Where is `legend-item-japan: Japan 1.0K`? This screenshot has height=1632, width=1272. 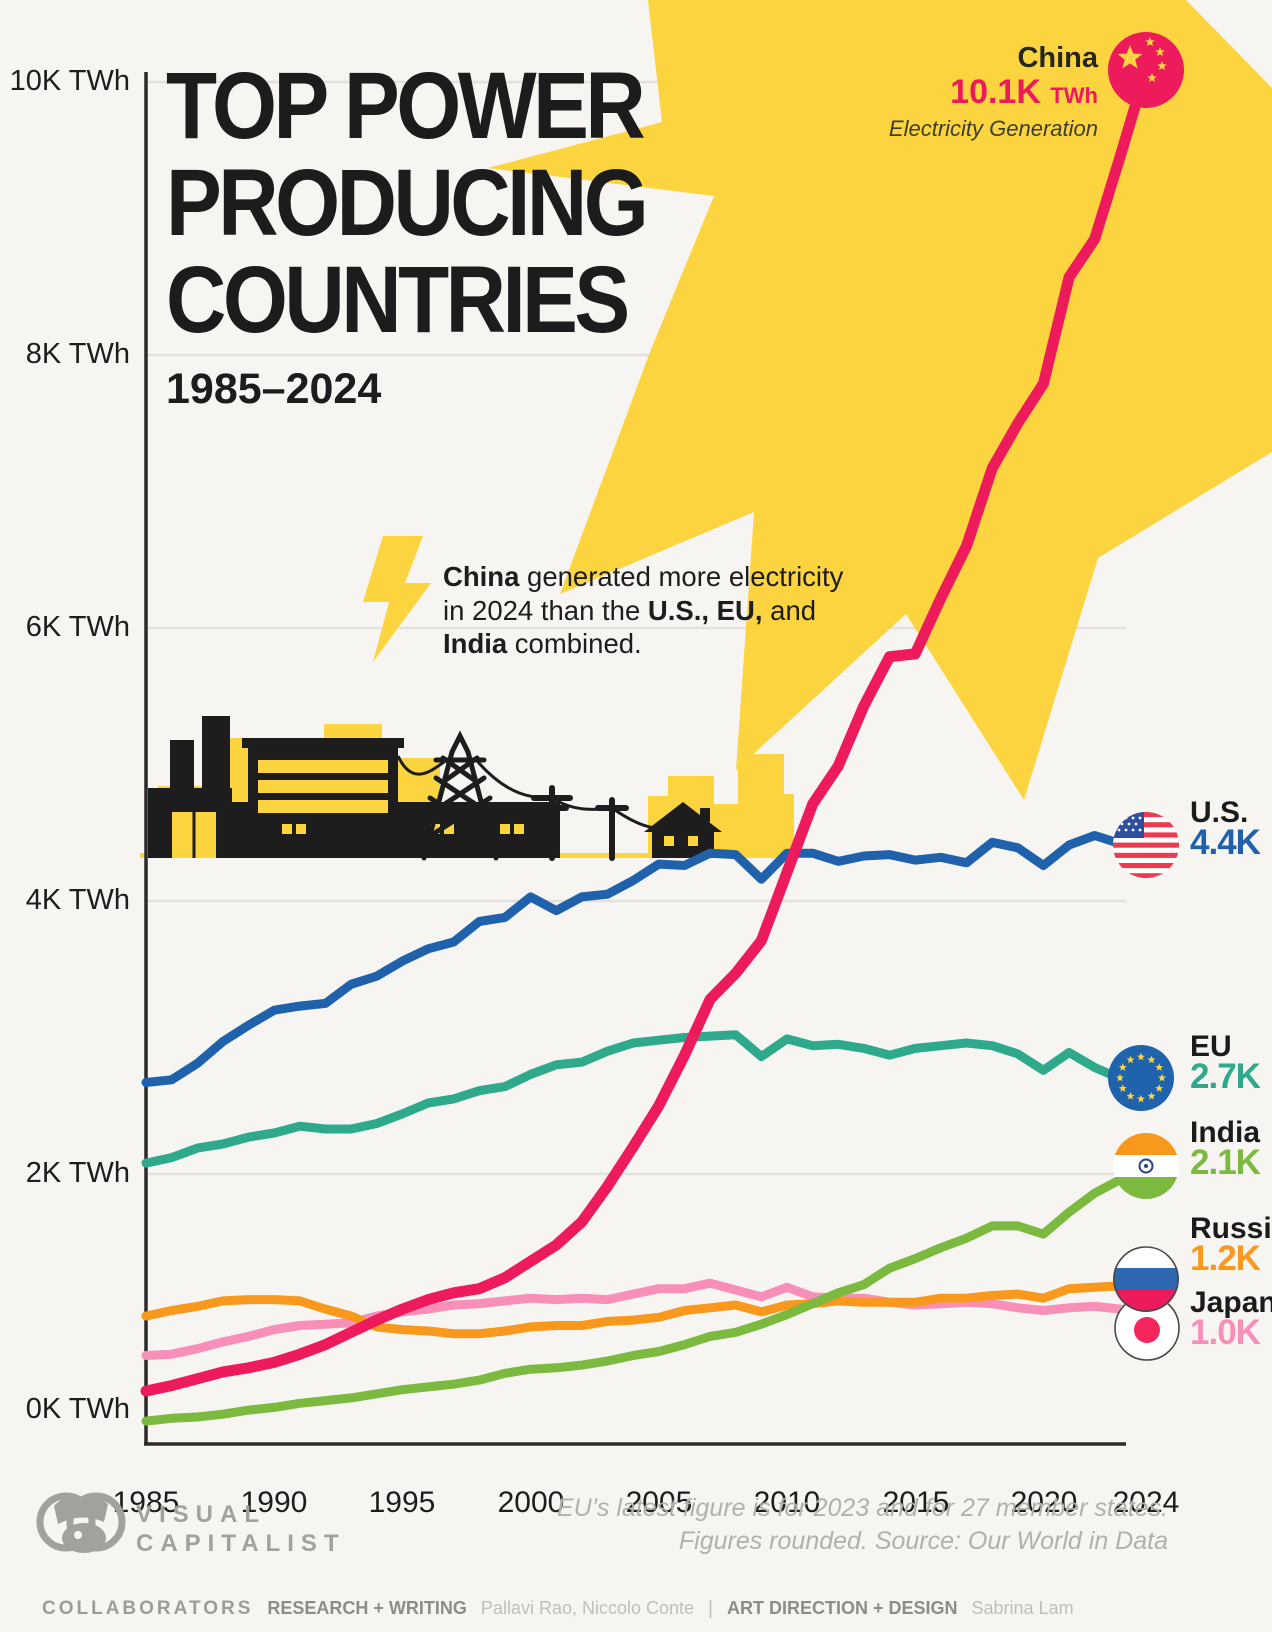 legend-item-japan: Japan 1.0K is located at coordinates (1231, 1319).